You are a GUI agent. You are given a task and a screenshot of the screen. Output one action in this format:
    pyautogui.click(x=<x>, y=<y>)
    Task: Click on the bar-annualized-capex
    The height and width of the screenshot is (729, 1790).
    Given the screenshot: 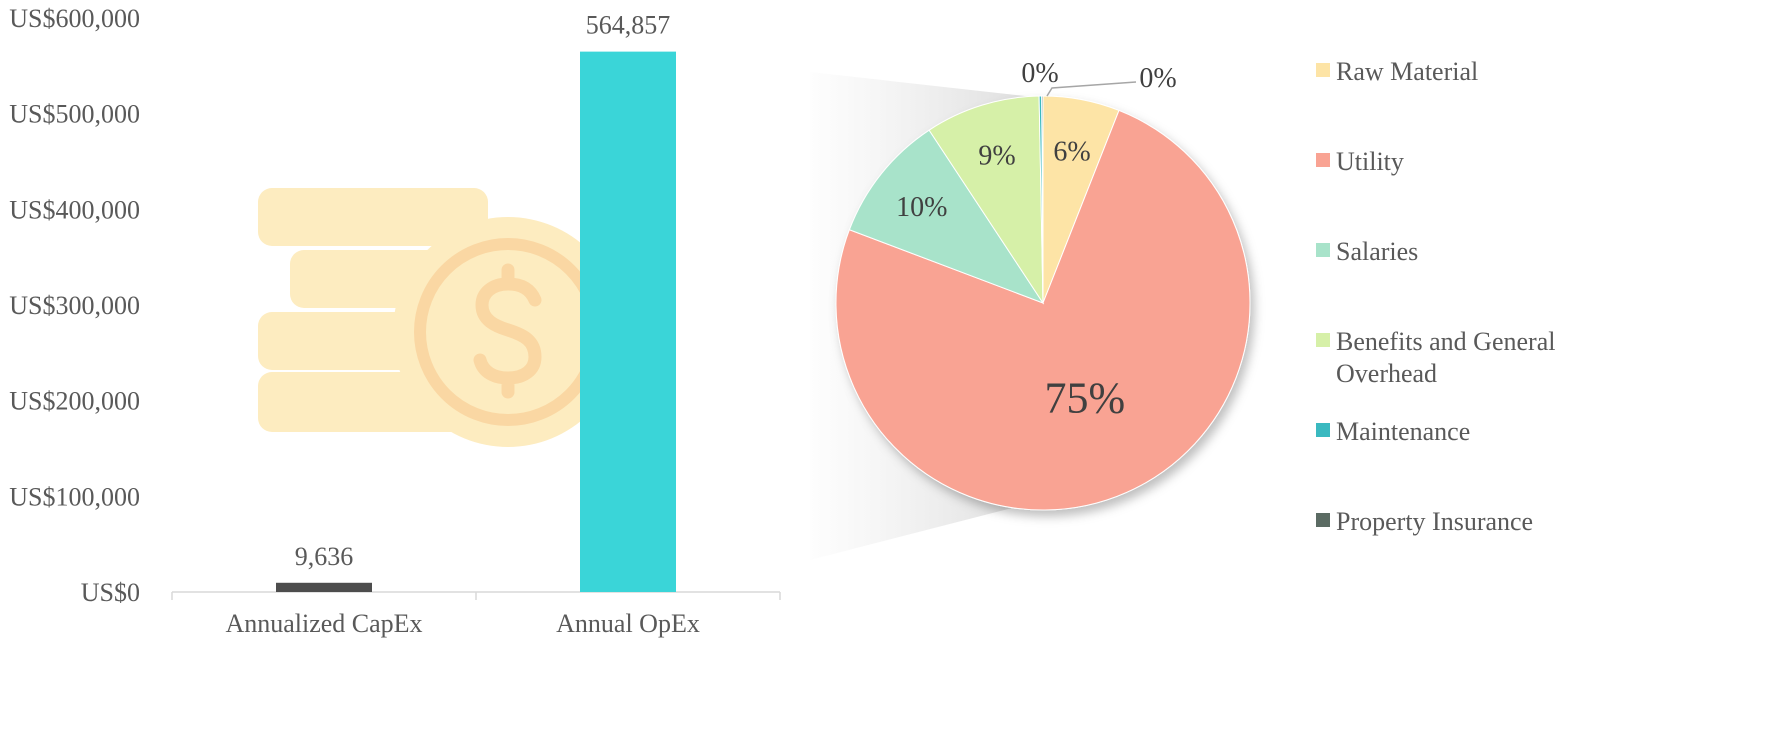 What is the action you would take?
    pyautogui.click(x=324, y=587)
    